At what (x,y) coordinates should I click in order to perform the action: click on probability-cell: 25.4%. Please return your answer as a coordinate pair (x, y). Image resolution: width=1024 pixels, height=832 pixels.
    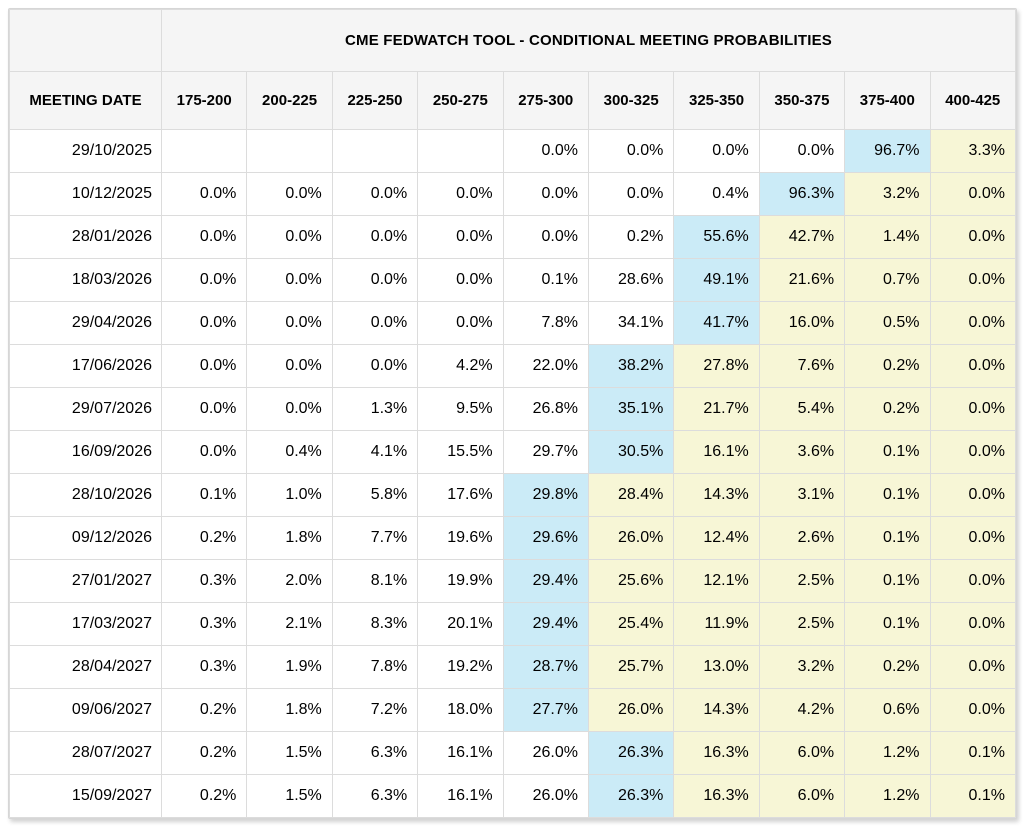
    Looking at the image, I should click on (631, 624).